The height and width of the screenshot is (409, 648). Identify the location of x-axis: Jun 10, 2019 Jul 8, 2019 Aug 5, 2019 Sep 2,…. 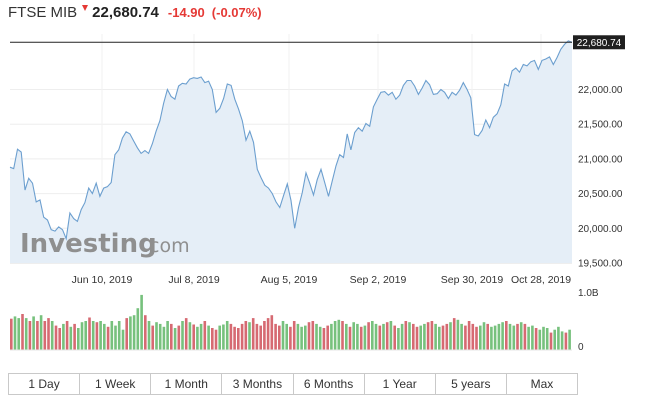
(322, 280).